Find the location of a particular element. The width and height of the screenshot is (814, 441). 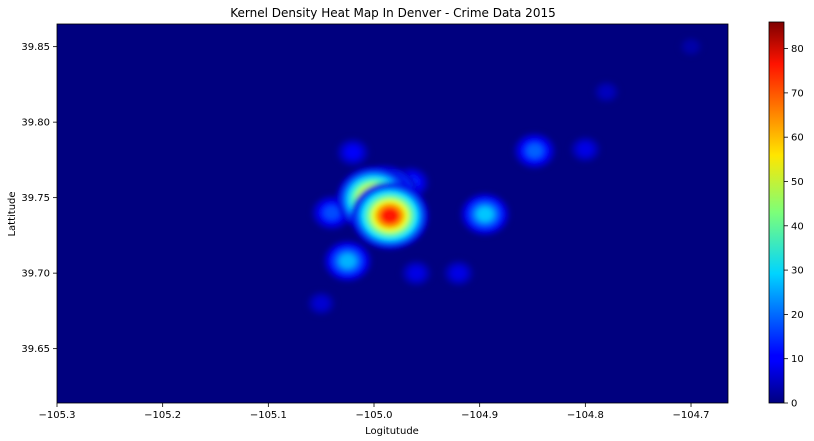

x-tick-label: −105.0 is located at coordinates (374, 415).